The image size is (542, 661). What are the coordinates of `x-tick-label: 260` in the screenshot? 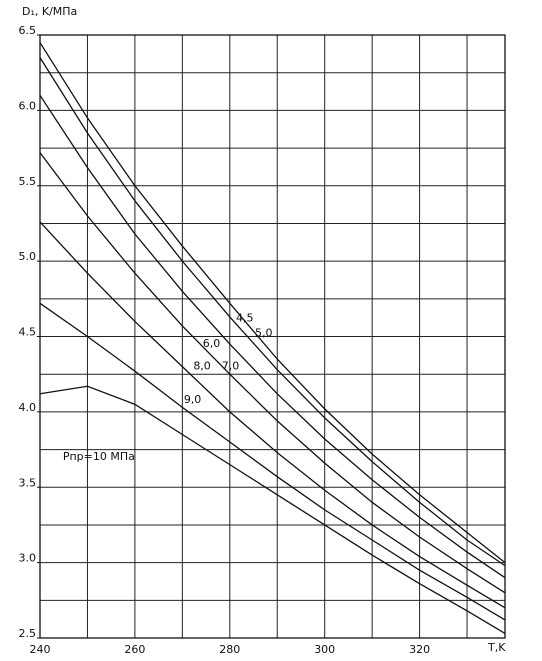 It's located at (134, 649).